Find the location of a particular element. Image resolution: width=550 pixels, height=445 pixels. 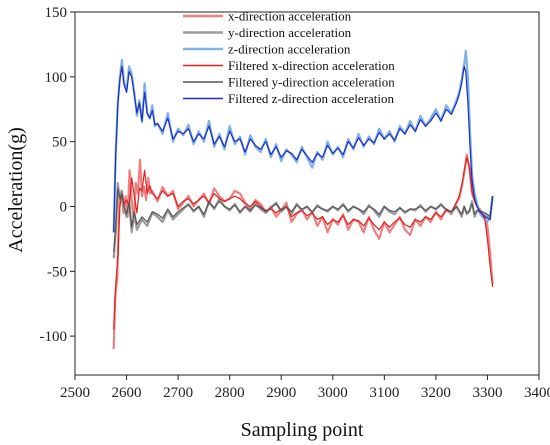

x-tick-label: 2900 is located at coordinates (281, 393).